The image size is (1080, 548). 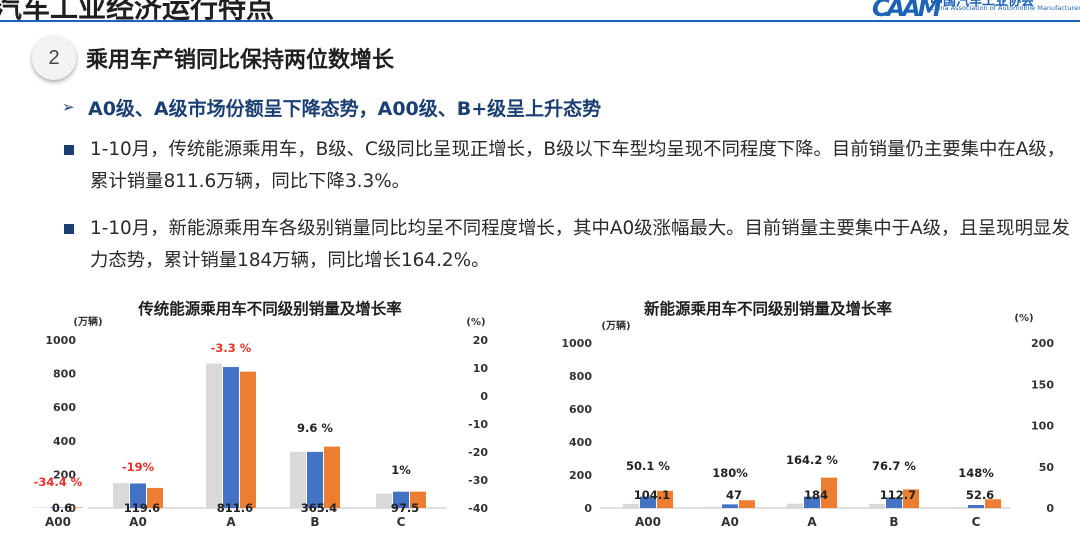 I want to click on logo-mark: CAAM, so click(x=907, y=11).